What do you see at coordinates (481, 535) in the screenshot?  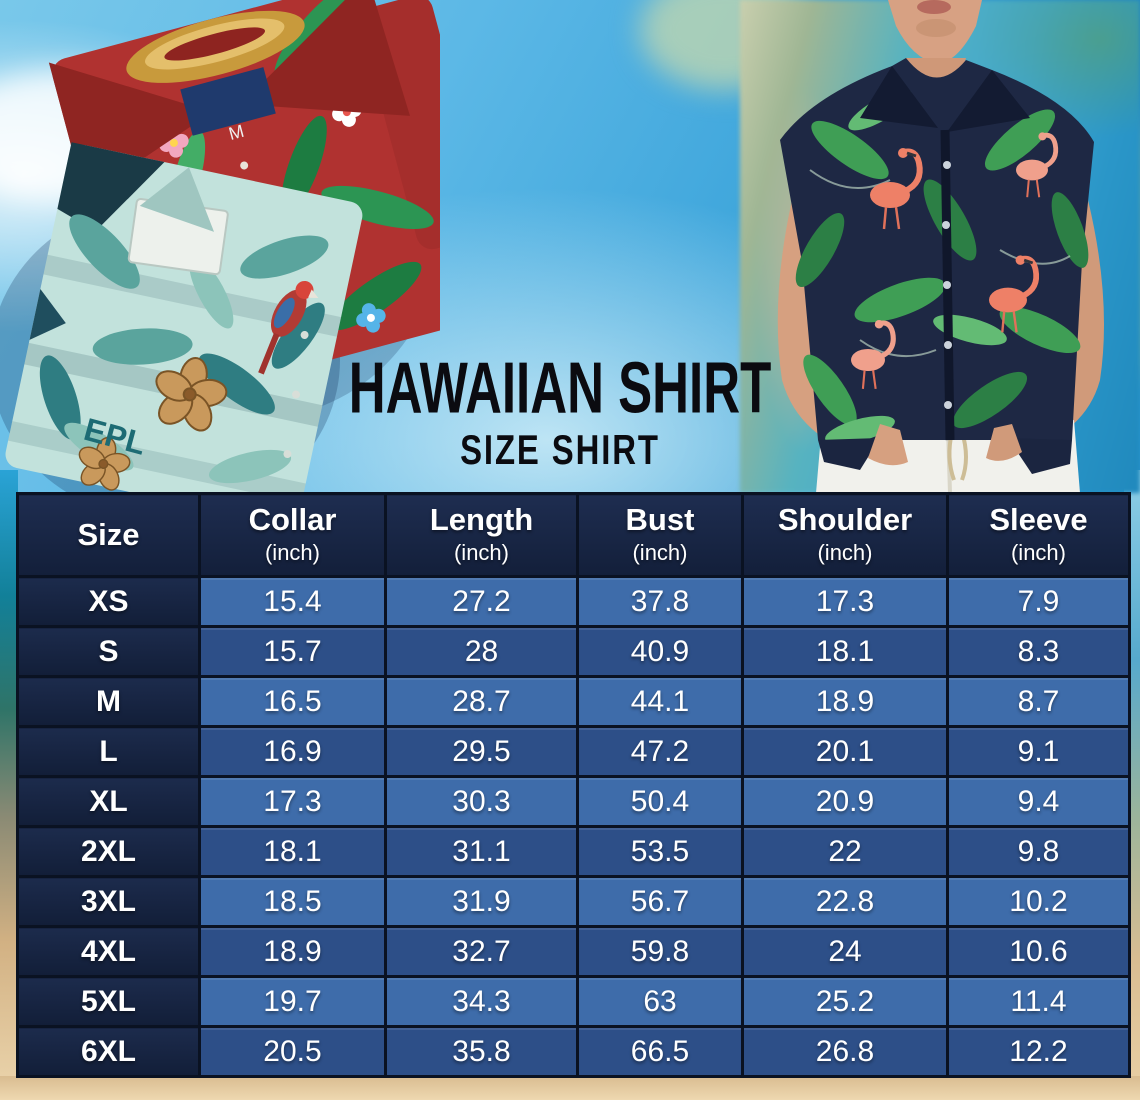 I see `column-header-length: Length (inch)` at bounding box center [481, 535].